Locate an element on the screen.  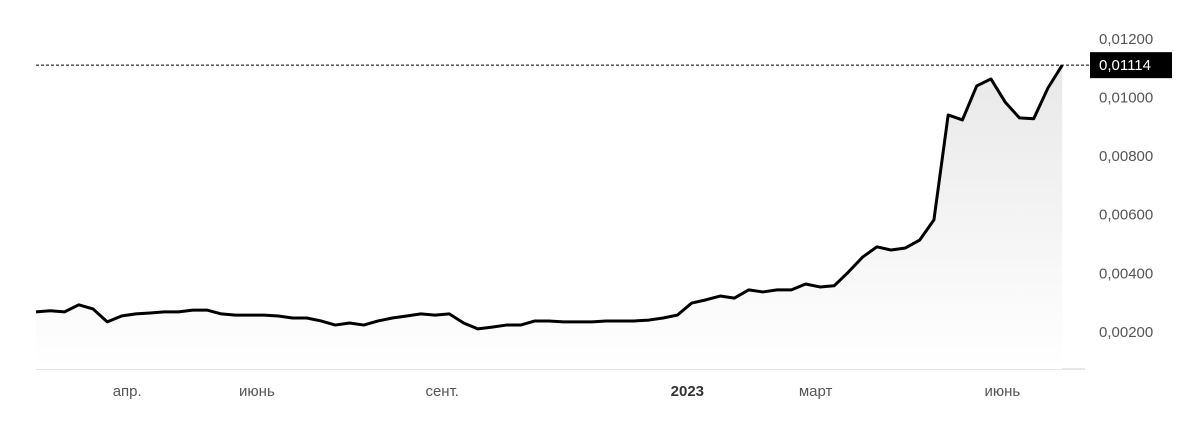
y-tick-label: 0,00400 is located at coordinates (1126, 273).